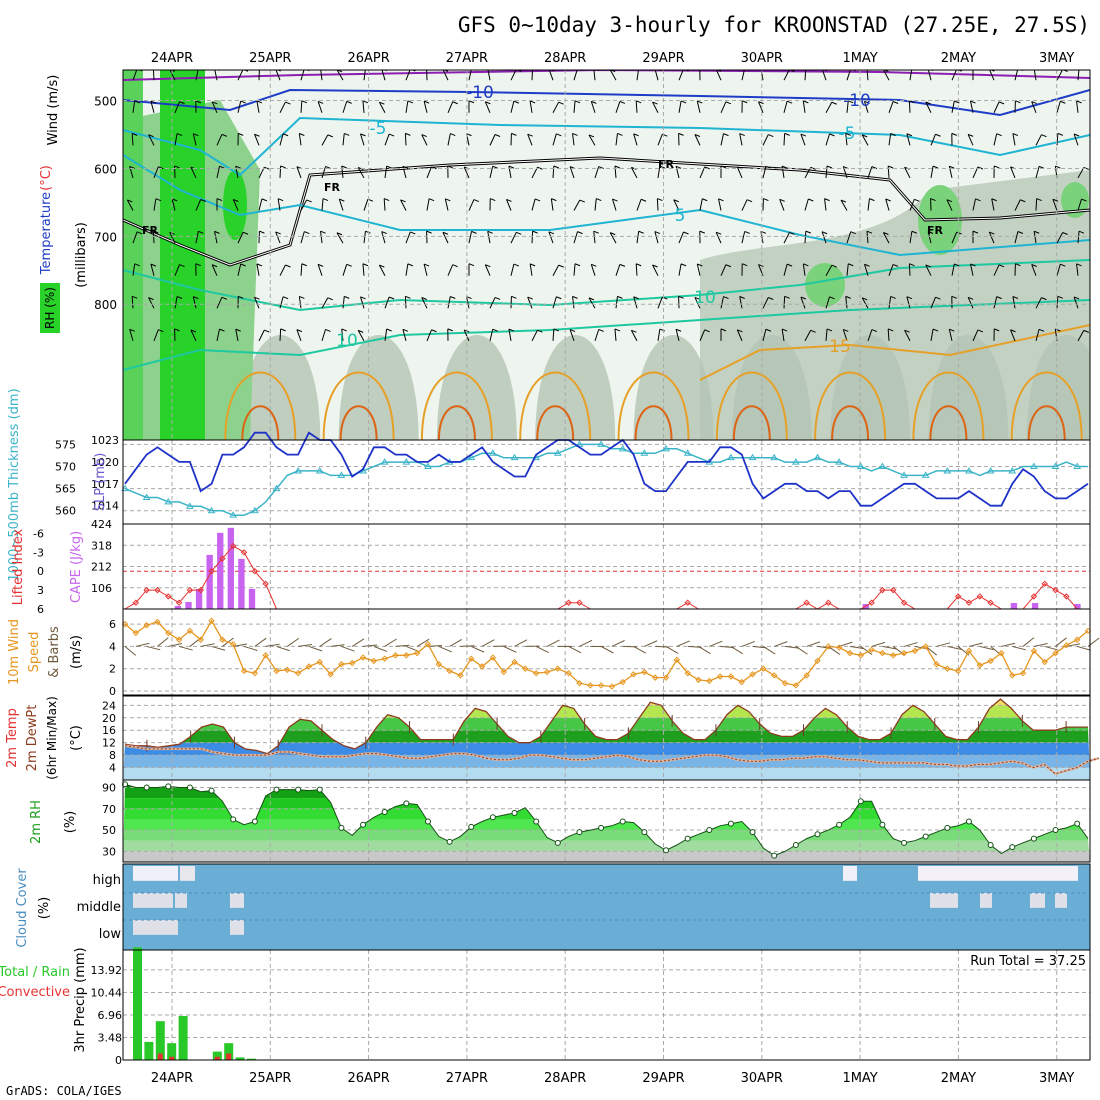 The height and width of the screenshot is (1100, 1100). What do you see at coordinates (606, 793) in the screenshot?
I see `rh-band` at bounding box center [606, 793].